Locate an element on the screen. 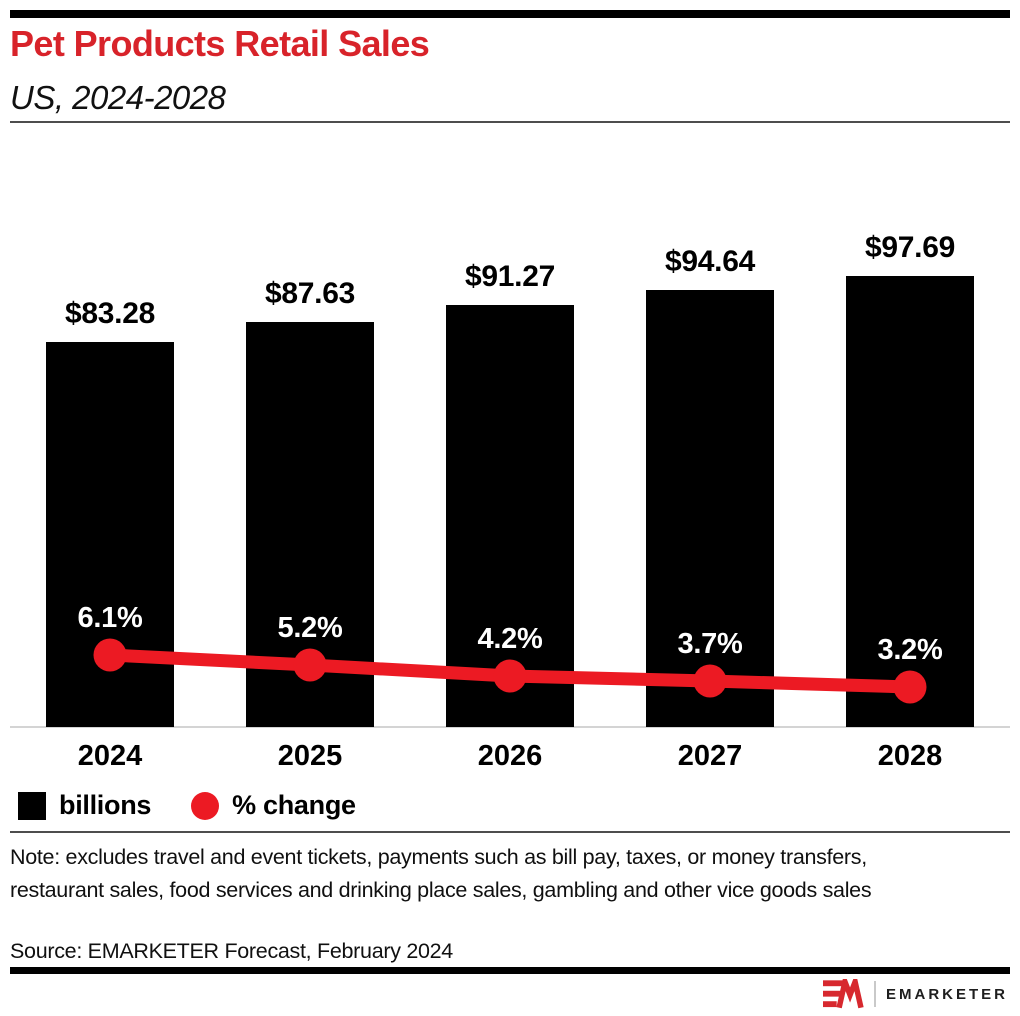  footer-divider is located at coordinates (510, 832).